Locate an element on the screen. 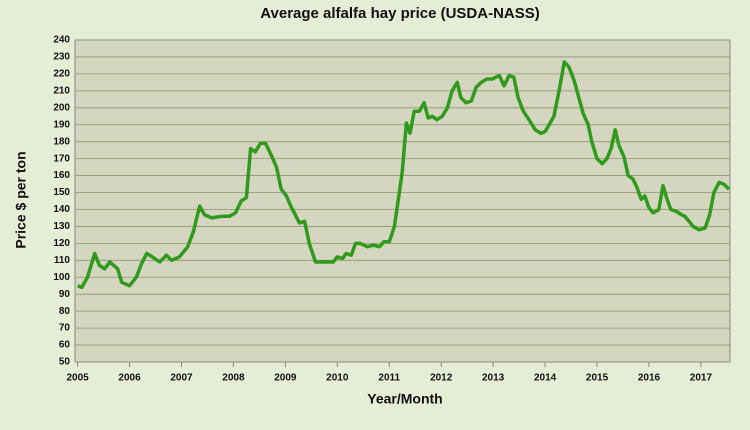 The width and height of the screenshot is (750, 430). x-tick-label: 2014 is located at coordinates (545, 378).